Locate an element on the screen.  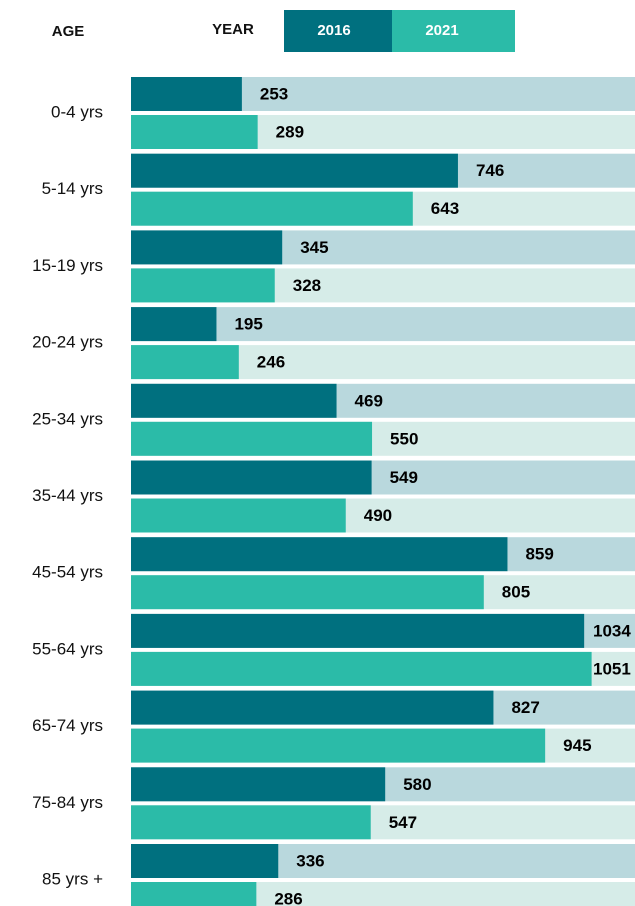
value-label: 1051 is located at coordinates (612, 668).